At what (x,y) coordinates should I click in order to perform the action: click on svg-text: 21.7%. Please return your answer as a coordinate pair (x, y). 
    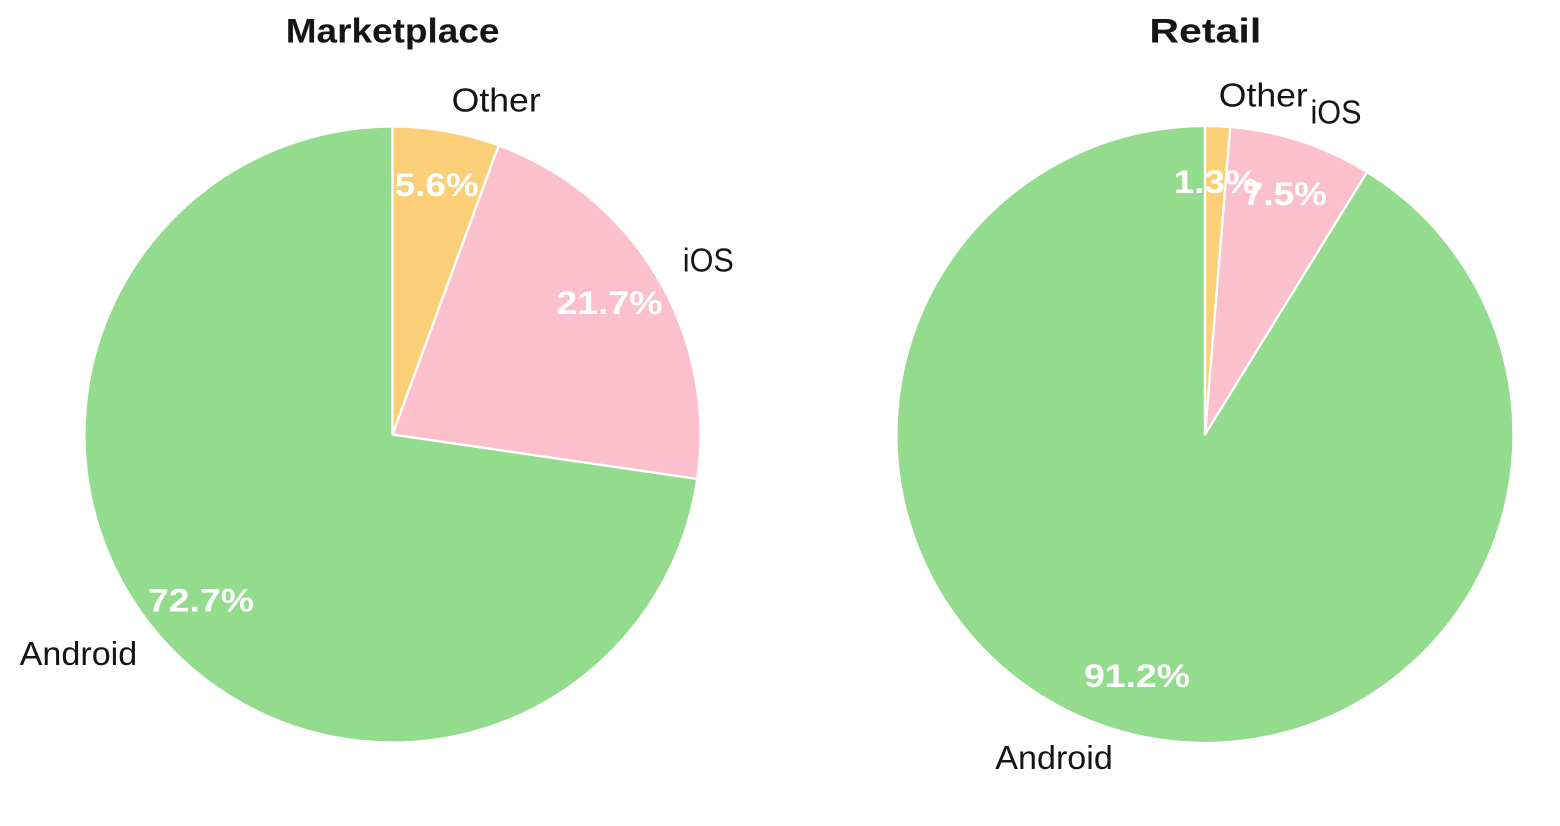
    Looking at the image, I should click on (610, 303).